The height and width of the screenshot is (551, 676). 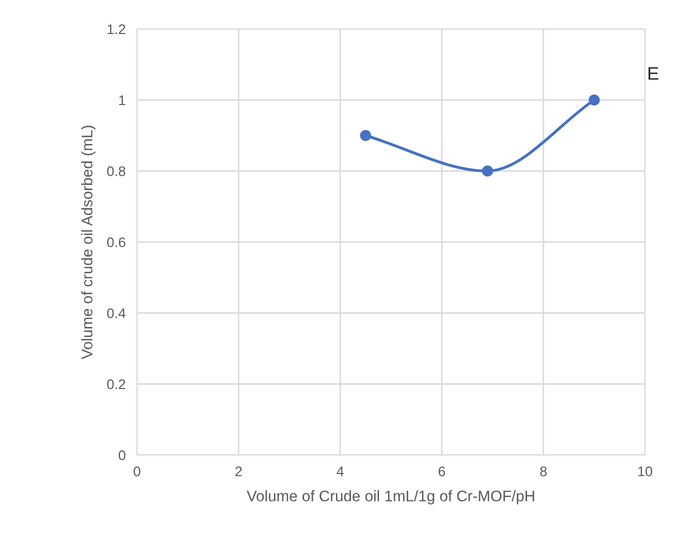 I want to click on x-tick-label: 6, so click(x=442, y=471).